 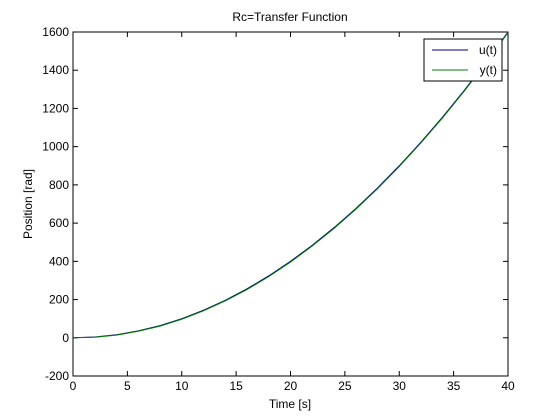 What do you see at coordinates (55, 70) in the screenshot?
I see `y-tick-label: 1400` at bounding box center [55, 70].